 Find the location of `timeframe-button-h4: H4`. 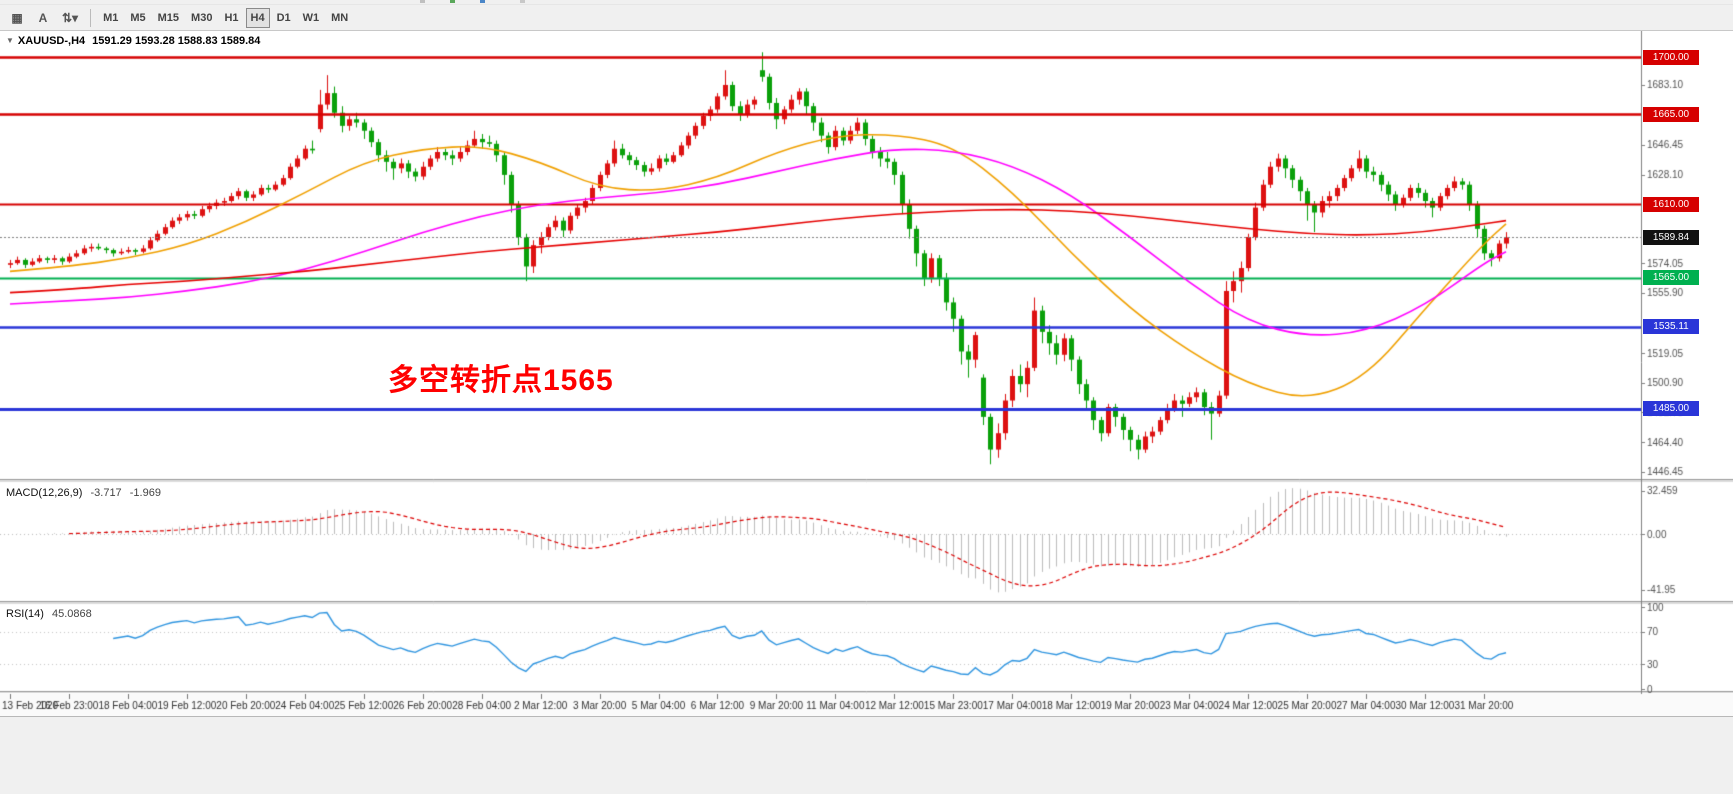

timeframe-button-h4: H4 is located at coordinates (257, 17).